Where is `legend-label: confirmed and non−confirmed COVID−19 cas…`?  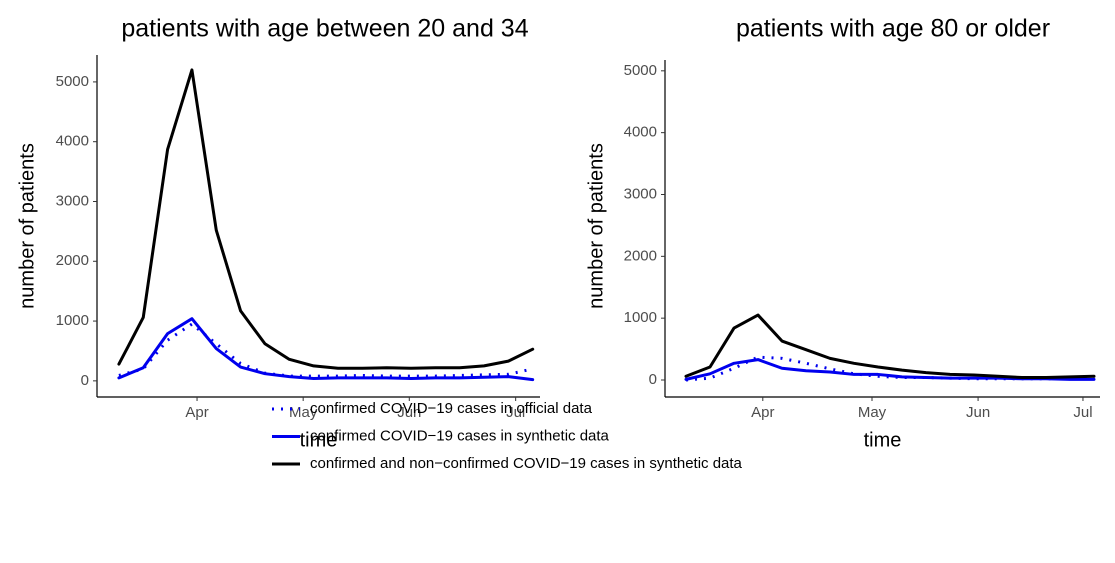
legend-label: confirmed and non−confirmed COVID−19 cas… is located at coordinates (526, 463).